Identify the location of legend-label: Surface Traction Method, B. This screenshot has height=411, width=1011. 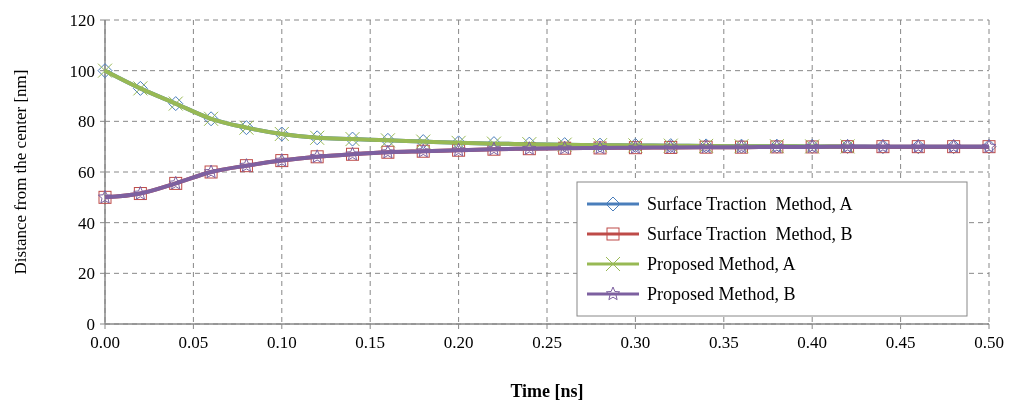
(750, 234).